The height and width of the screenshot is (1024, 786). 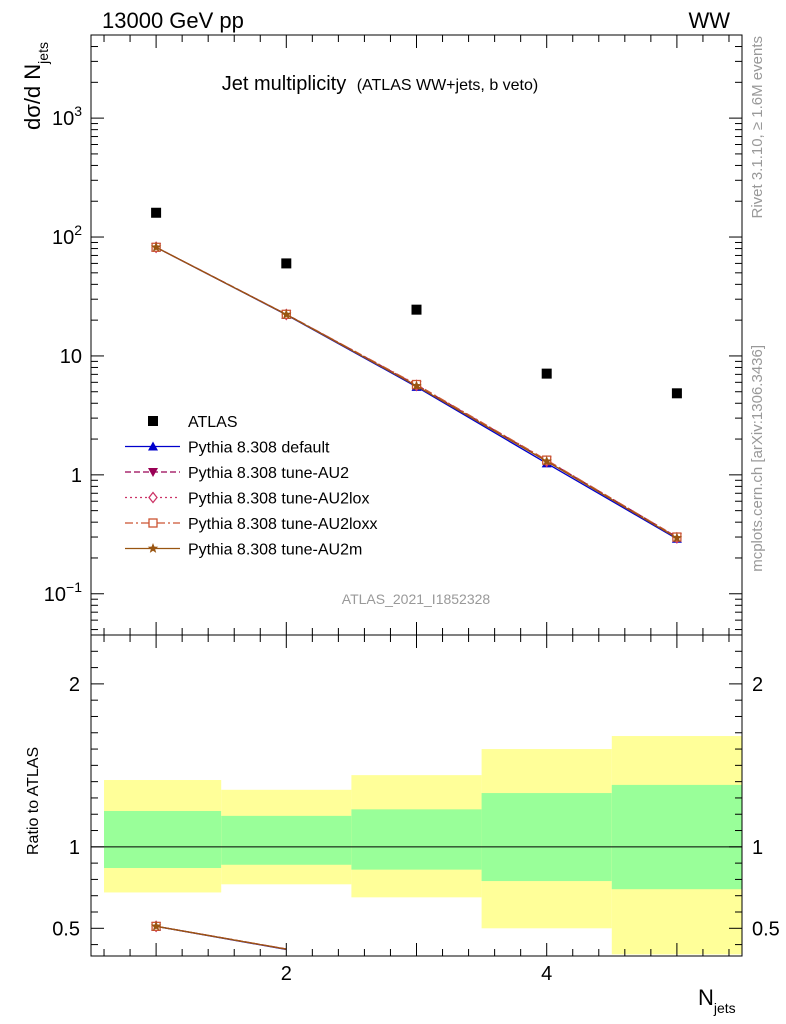 I want to click on legend-label: Pythia 8.308 tune-AU2lox, so click(x=278, y=499).